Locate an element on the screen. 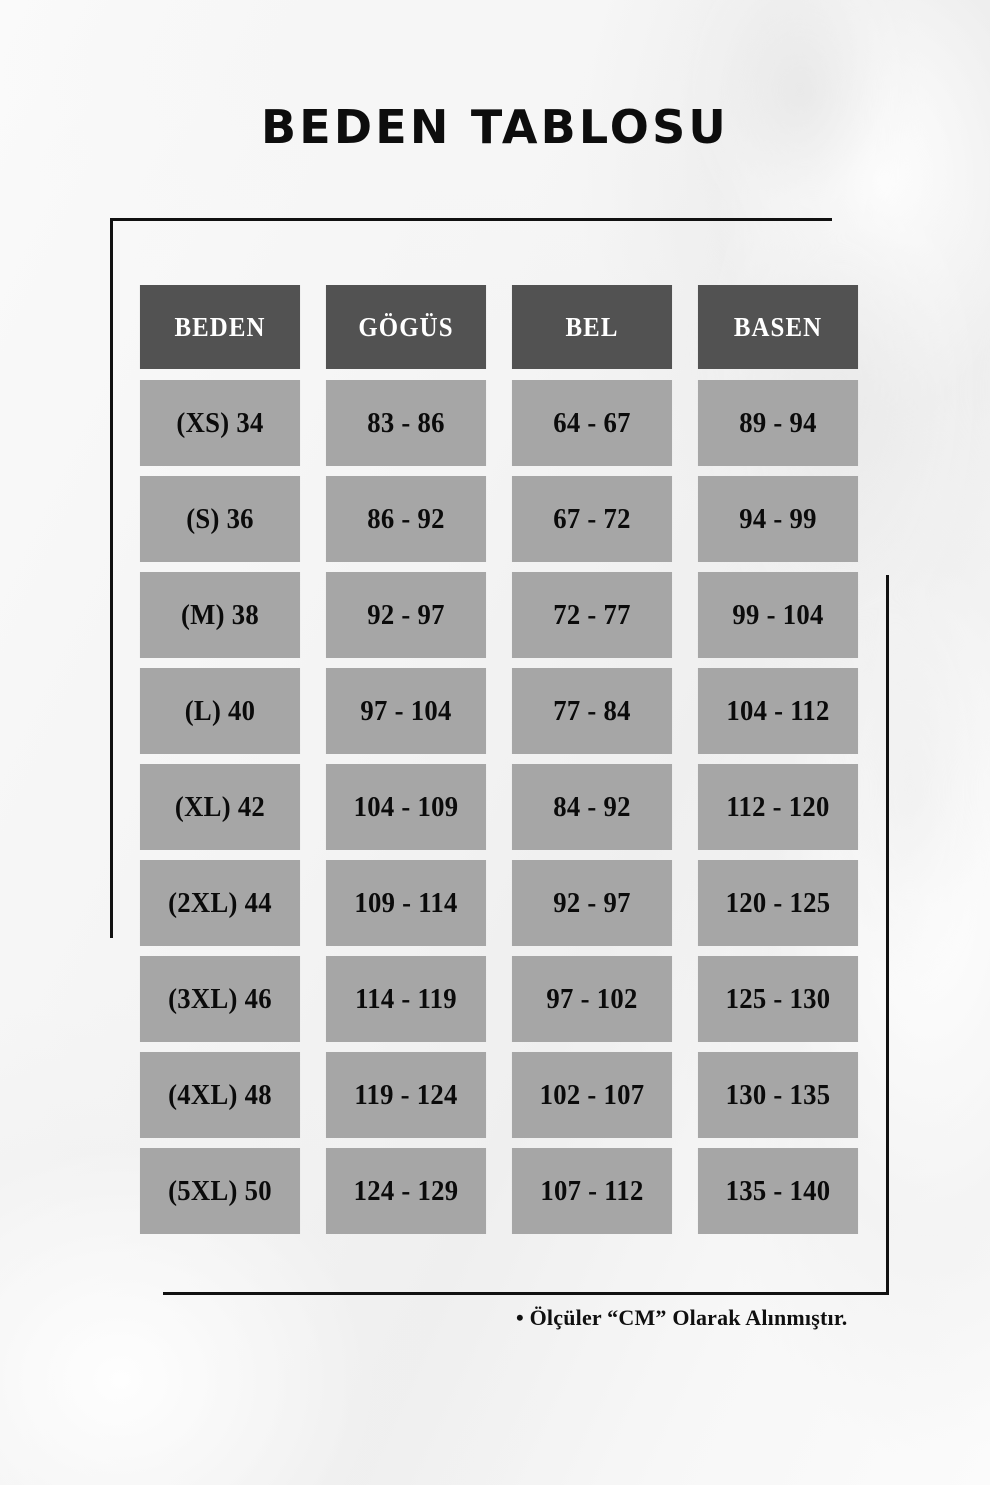 This screenshot has height=1485, width=990. cell-waist: 72 - 77 is located at coordinates (592, 615).